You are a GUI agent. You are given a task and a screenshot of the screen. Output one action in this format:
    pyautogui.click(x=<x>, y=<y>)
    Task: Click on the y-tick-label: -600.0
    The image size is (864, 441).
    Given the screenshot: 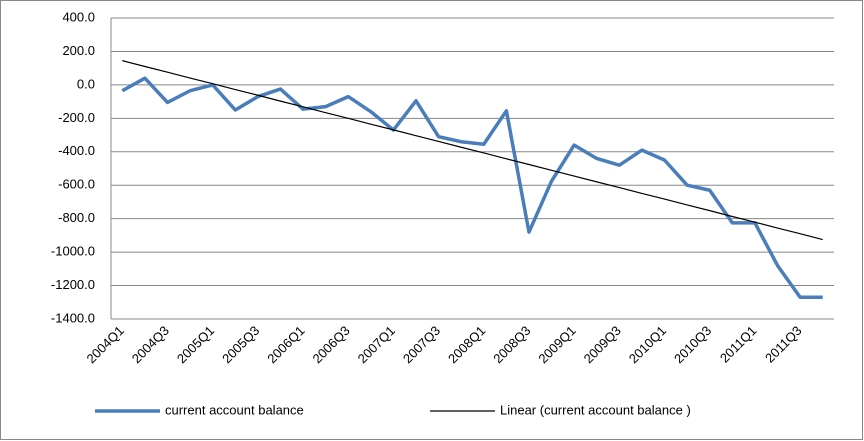 What is the action you would take?
    pyautogui.click(x=76, y=184)
    